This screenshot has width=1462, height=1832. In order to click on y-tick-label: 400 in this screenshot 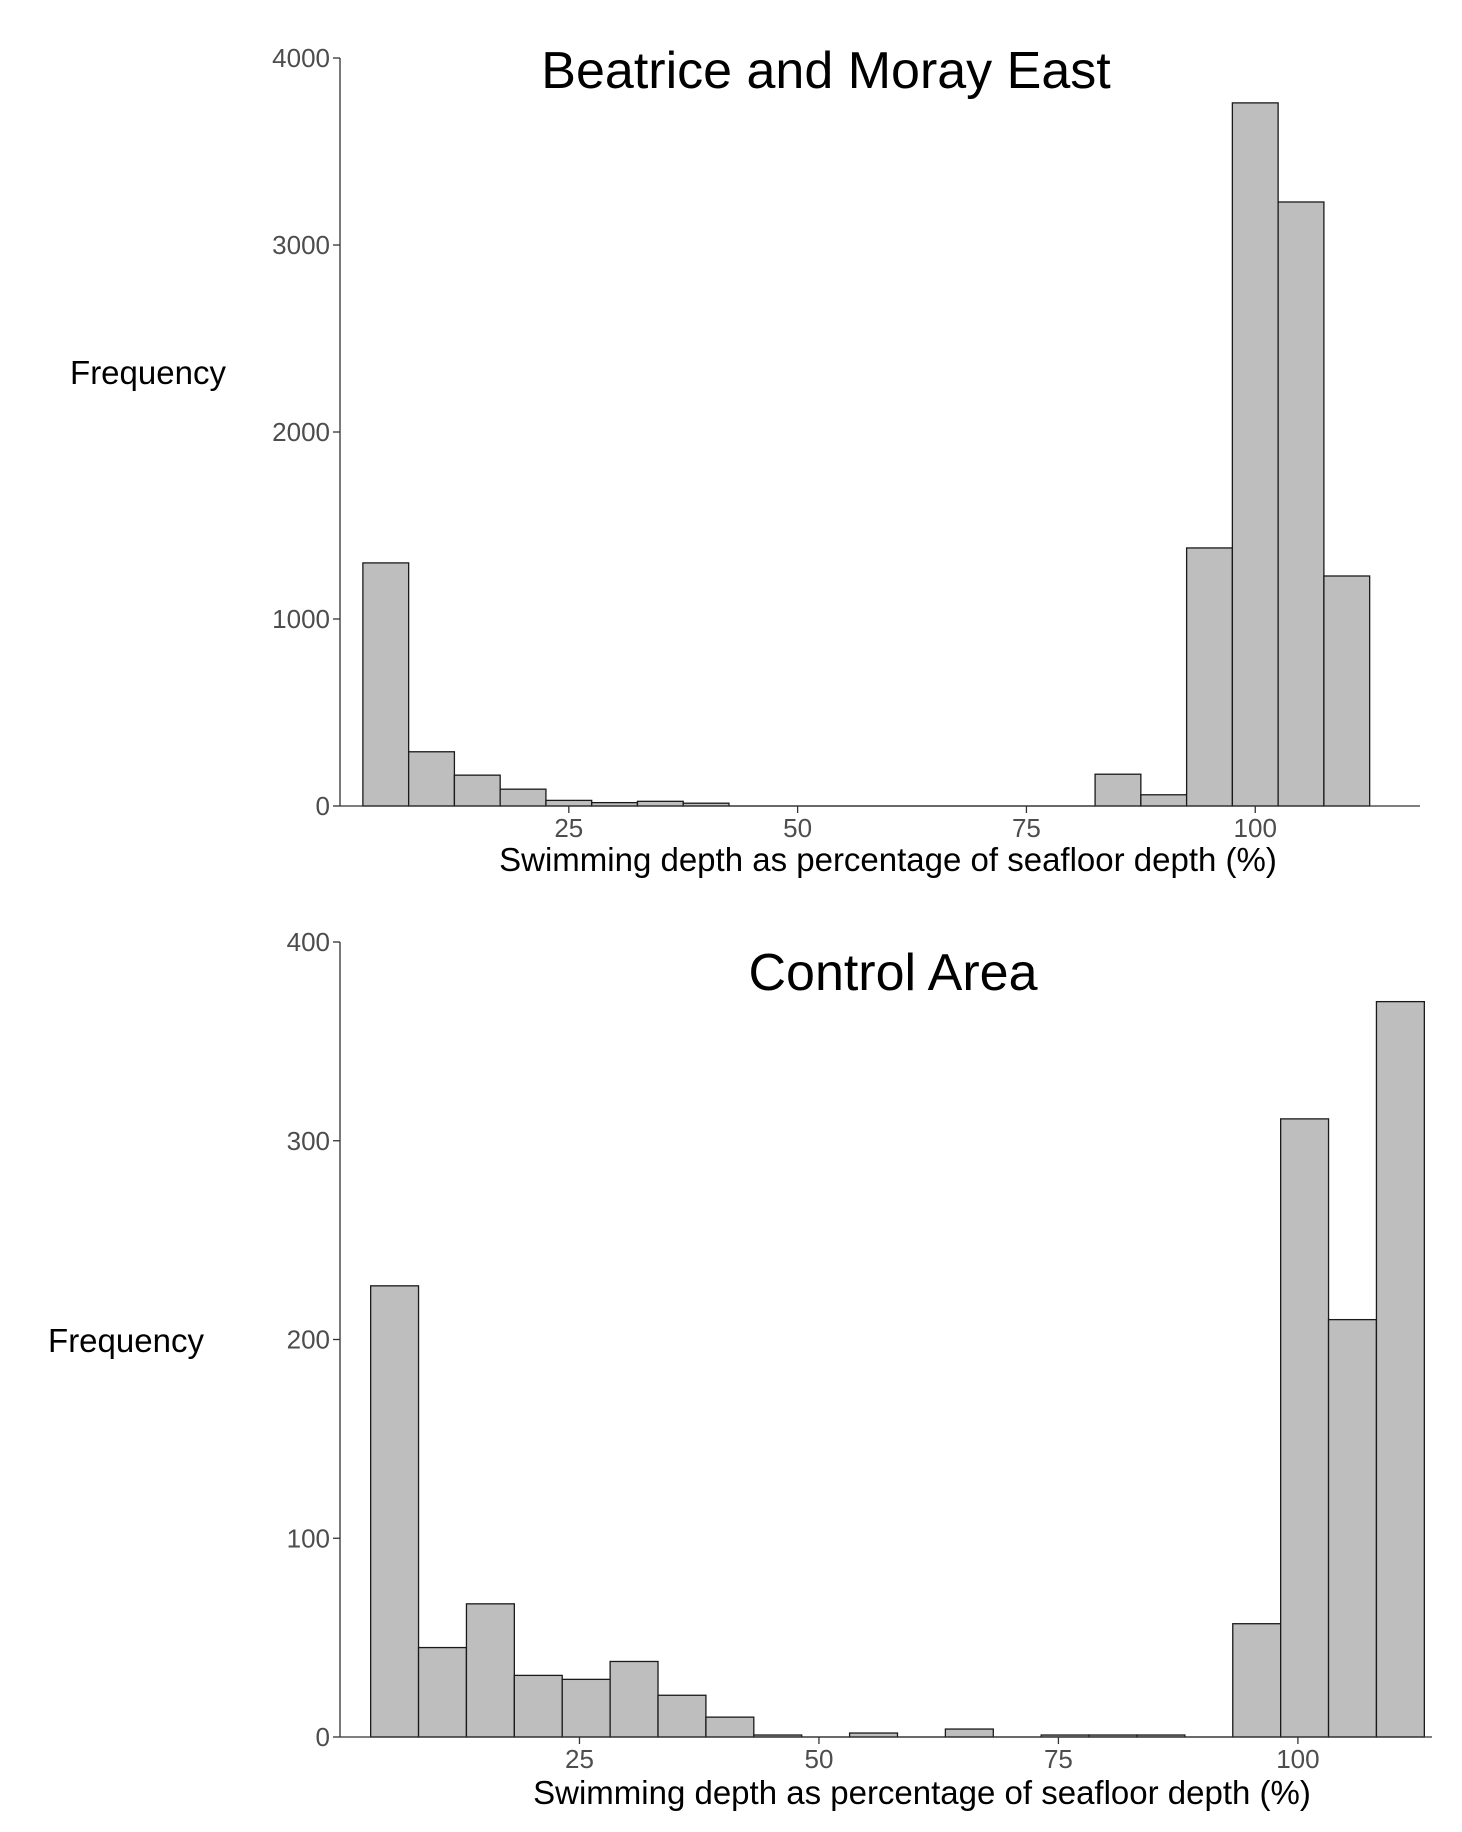, I will do `click(308, 942)`.